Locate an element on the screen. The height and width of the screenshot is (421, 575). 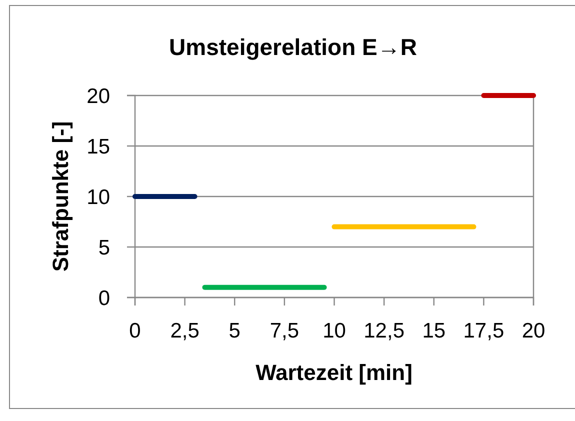
x-tick-label: 20 is located at coordinates (534, 330).